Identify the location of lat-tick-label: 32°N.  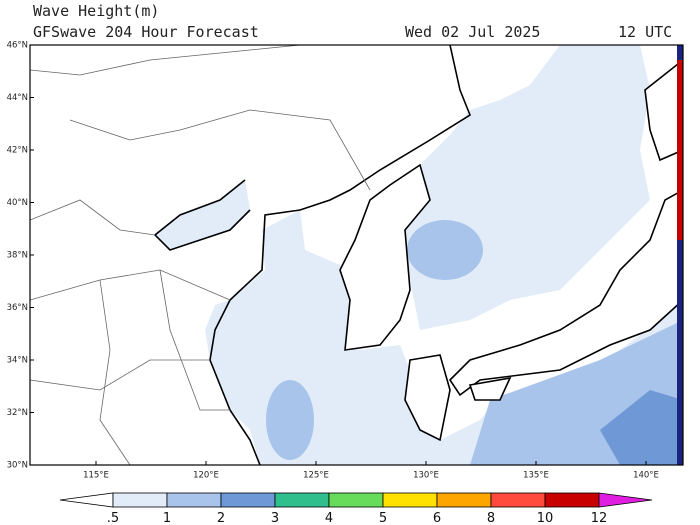
(17, 413).